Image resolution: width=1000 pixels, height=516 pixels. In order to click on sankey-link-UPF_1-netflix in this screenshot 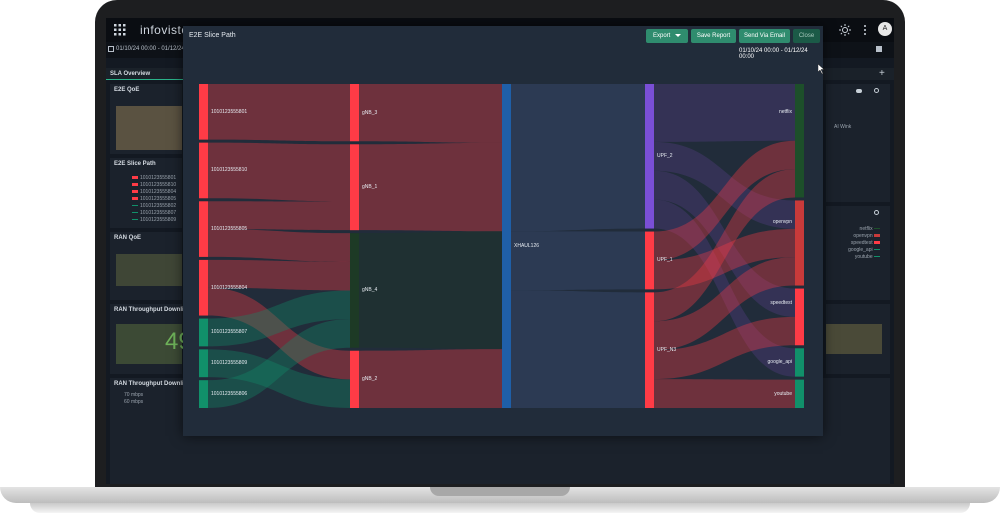, I will do `click(724, 200)`.